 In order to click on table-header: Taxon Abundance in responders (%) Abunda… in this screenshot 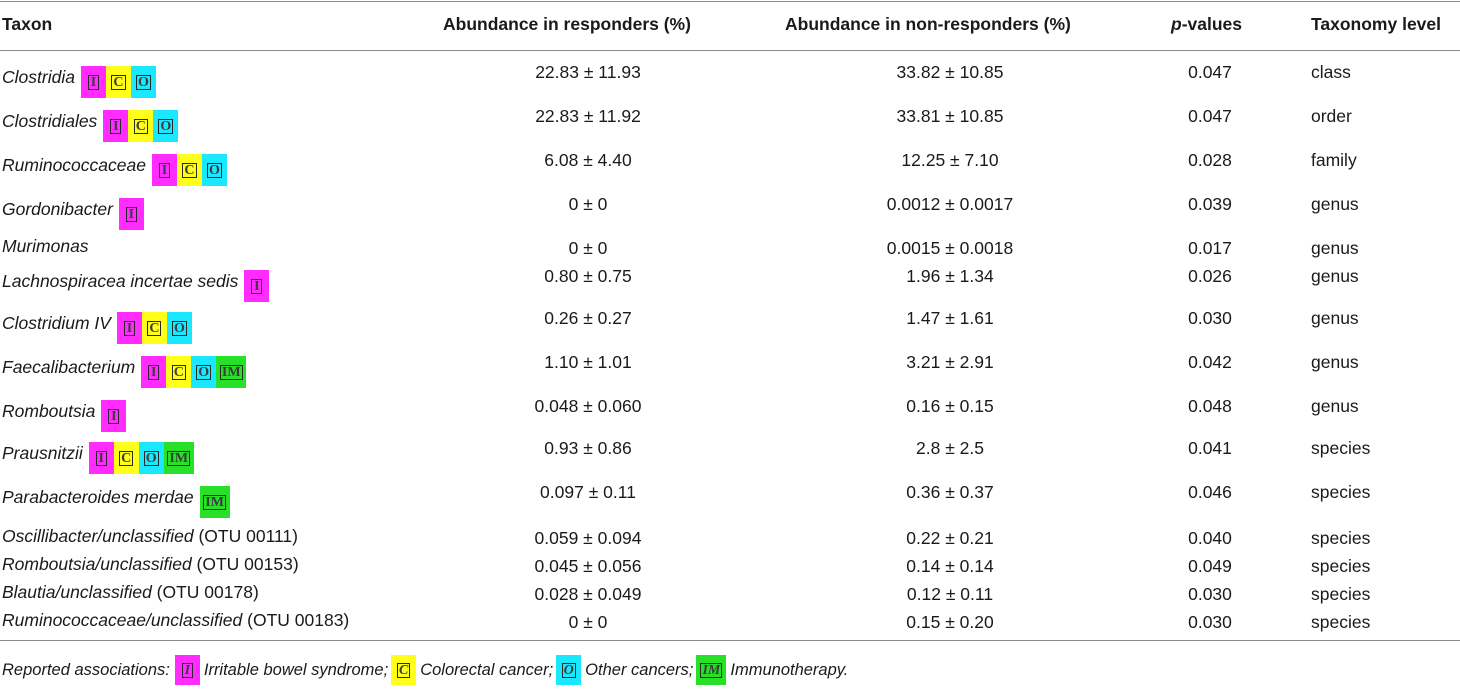, I will do `click(730, 28)`.